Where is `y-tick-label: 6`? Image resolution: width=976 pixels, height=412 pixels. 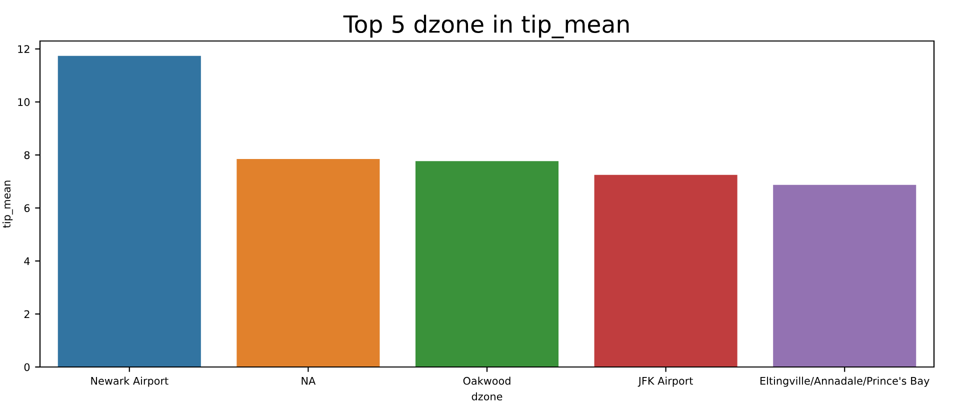
y-tick-label: 6 is located at coordinates (27, 208).